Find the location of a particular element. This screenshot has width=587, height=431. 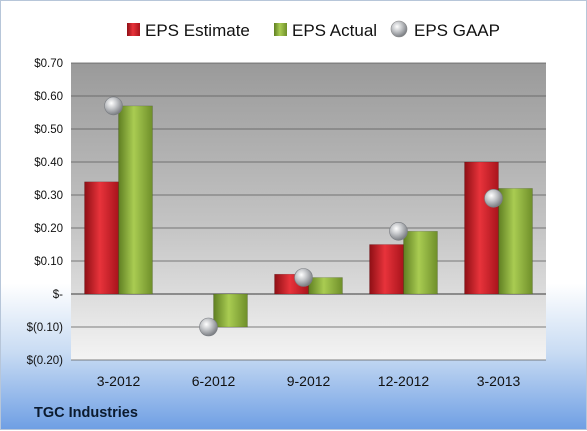

legend-label-gaap: EPS GAAP is located at coordinates (457, 30).